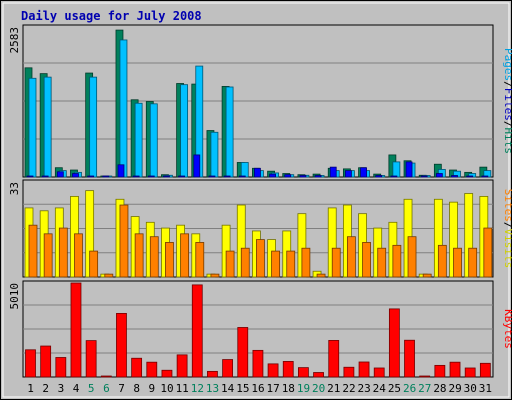 This screenshot has height=400, width=512. I want to click on x-tick-label-day-6: 6, so click(106, 388).